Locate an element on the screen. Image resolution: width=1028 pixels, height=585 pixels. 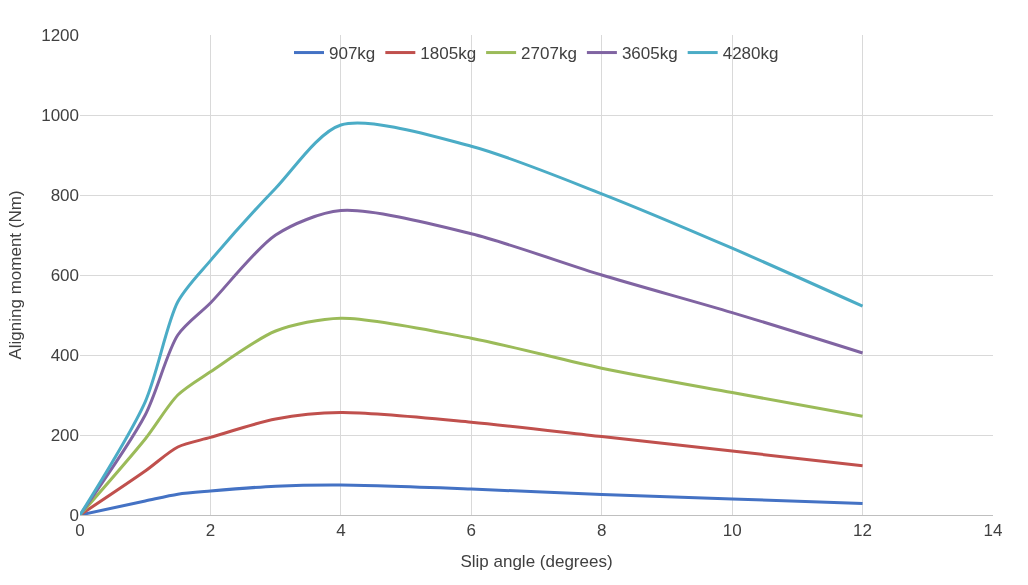
x-tick-label: 6 is located at coordinates (471, 531).